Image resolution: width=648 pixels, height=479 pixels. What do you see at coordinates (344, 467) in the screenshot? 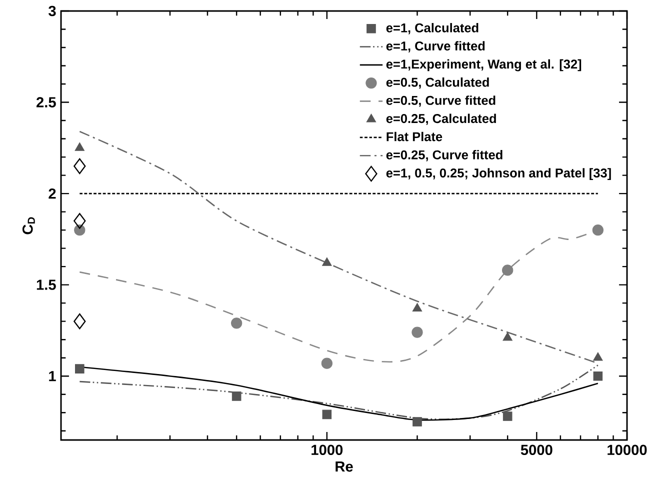
I see `x-axis-title: Re` at bounding box center [344, 467].